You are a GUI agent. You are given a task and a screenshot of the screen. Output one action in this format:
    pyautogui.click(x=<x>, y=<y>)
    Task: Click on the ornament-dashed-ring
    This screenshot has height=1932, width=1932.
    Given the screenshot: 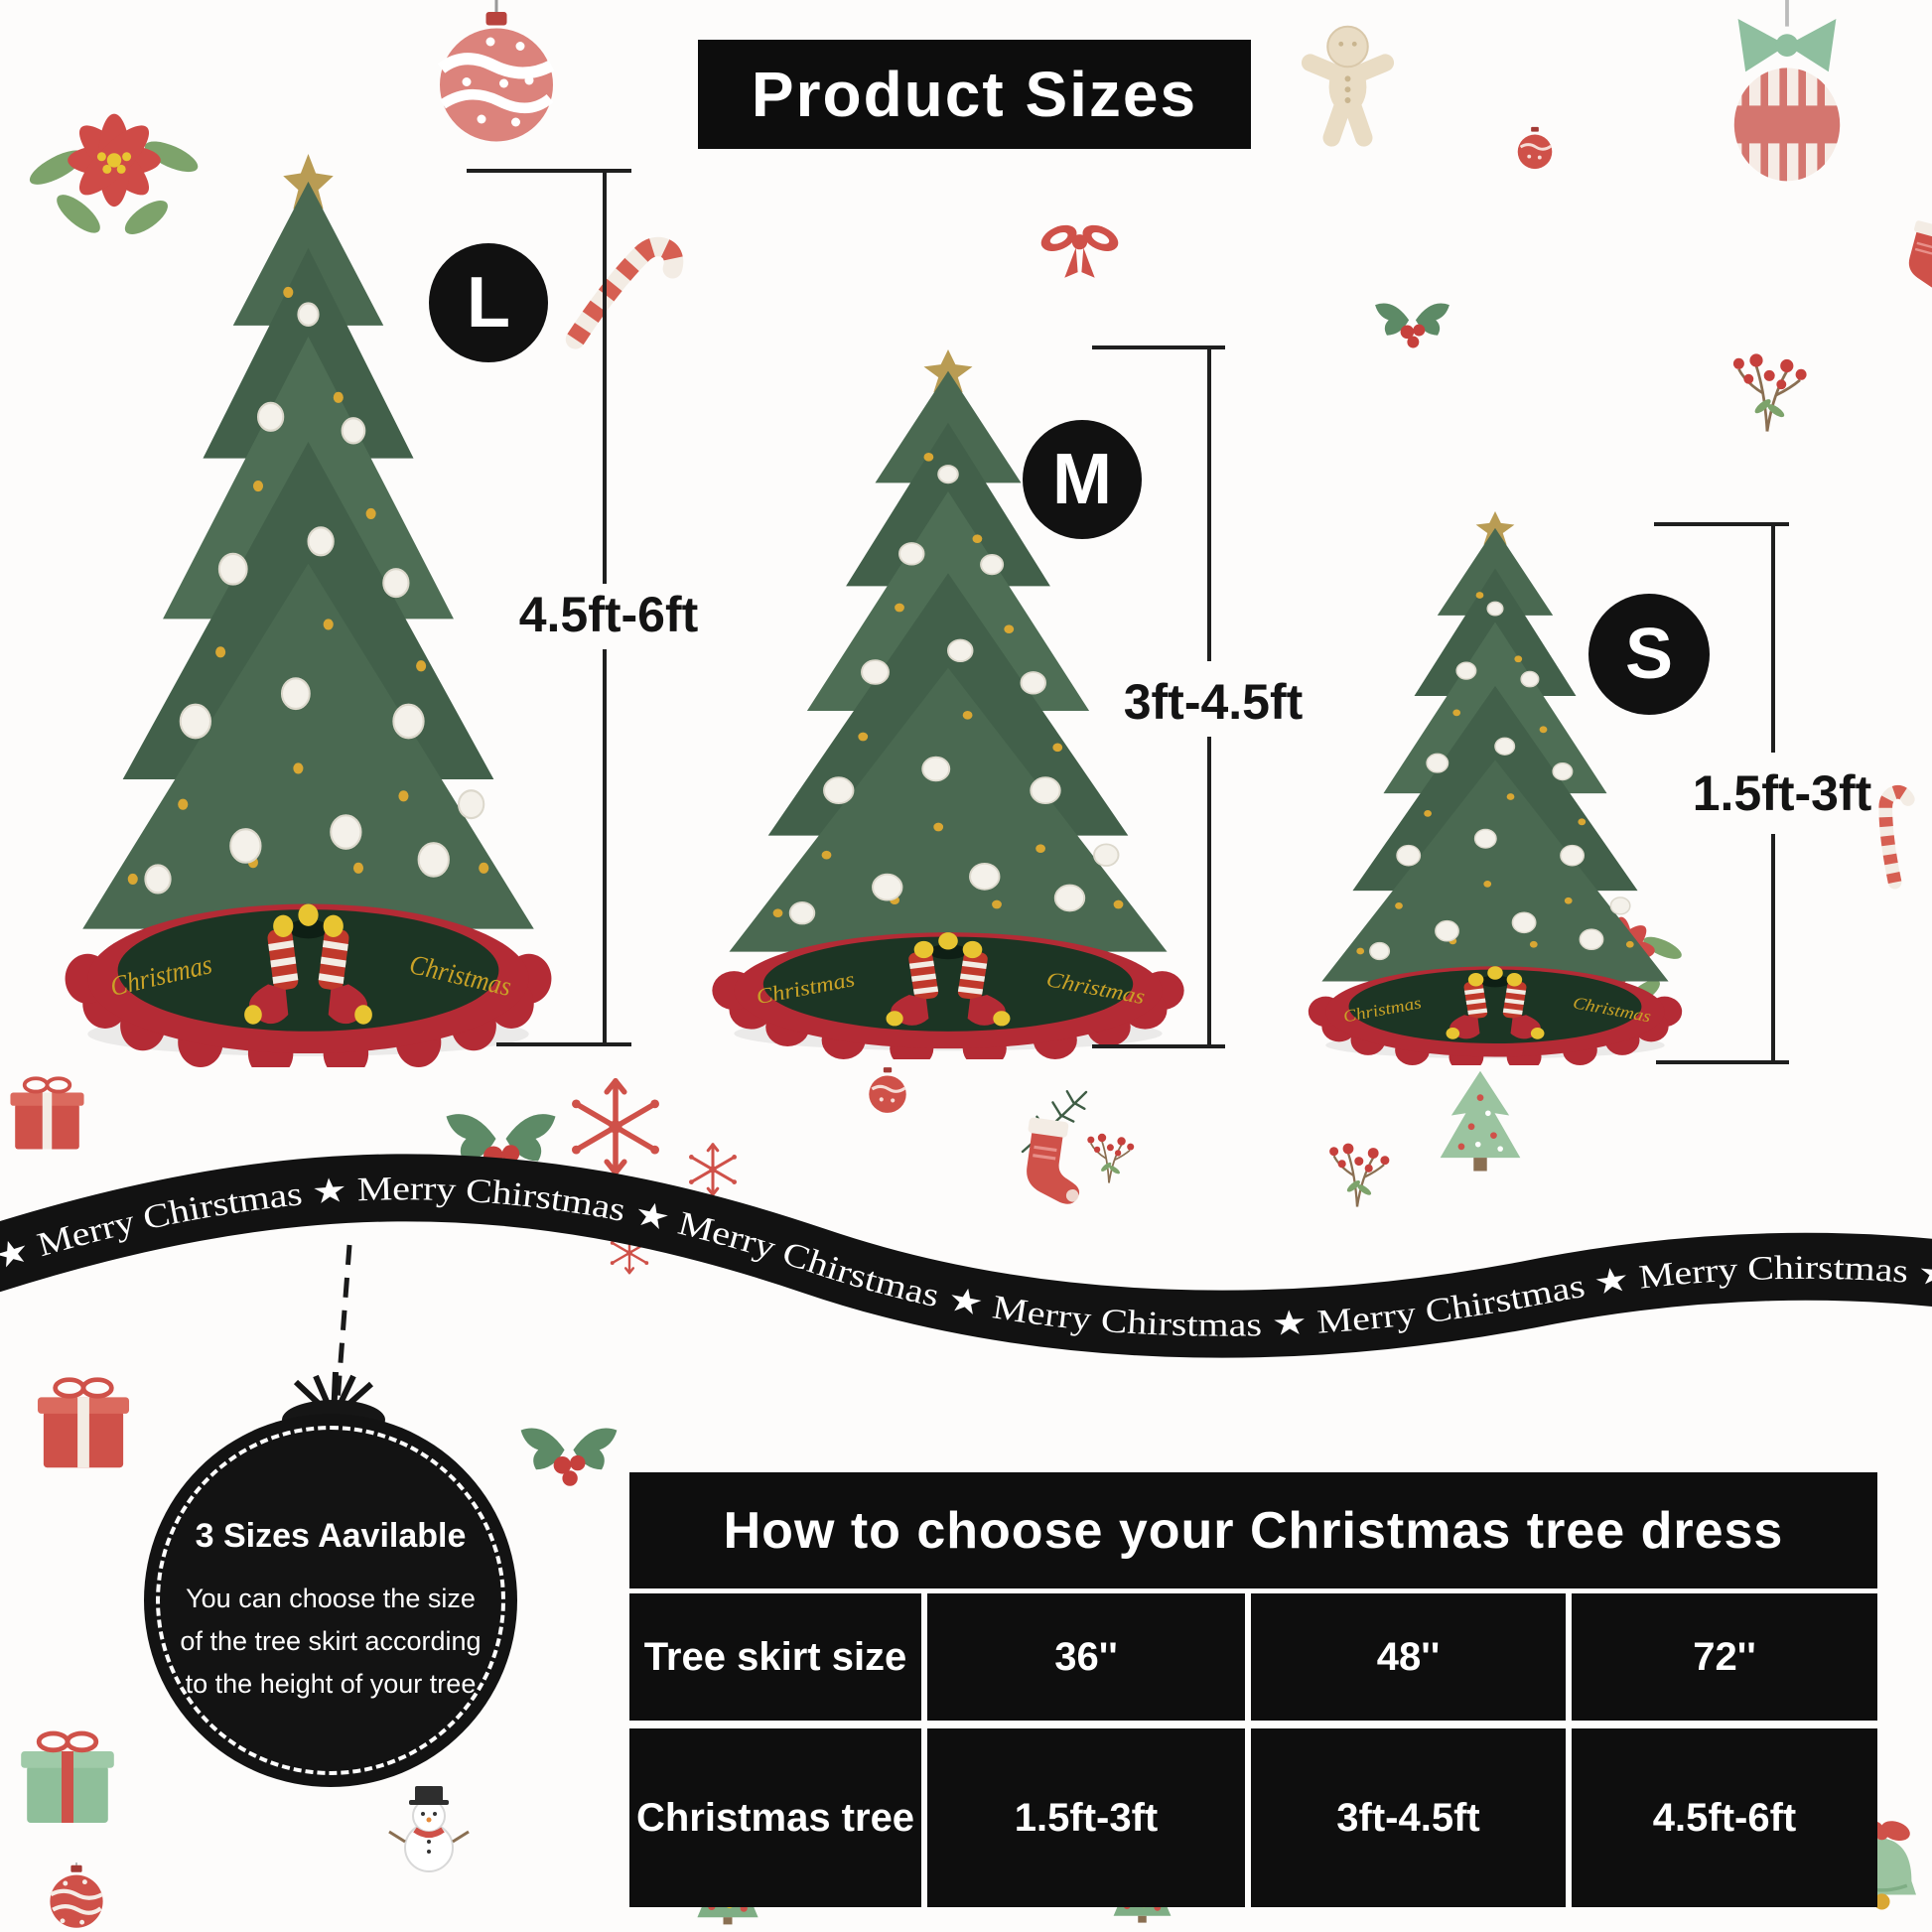 What is the action you would take?
    pyautogui.click(x=330, y=1600)
    